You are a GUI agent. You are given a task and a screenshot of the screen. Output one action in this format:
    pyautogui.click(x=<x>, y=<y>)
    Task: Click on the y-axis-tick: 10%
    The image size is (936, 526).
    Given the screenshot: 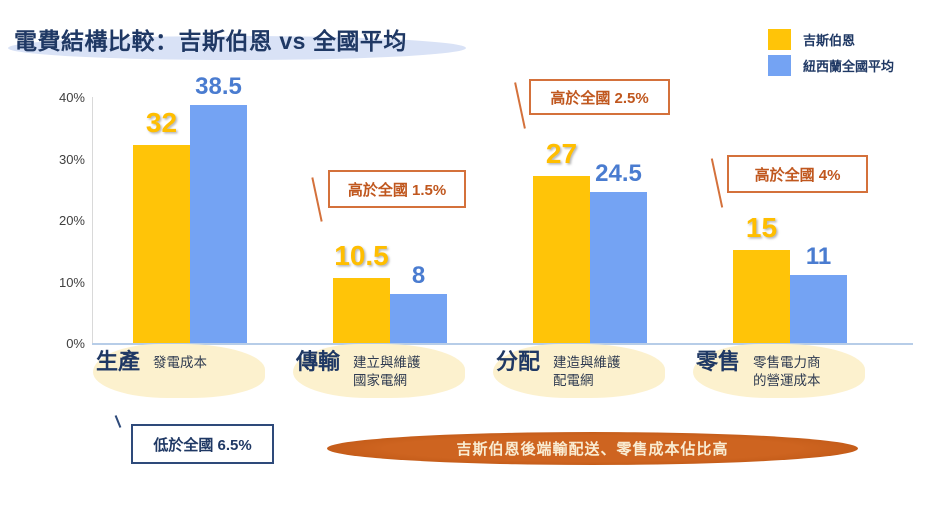 What is the action you would take?
    pyautogui.click(x=71, y=282)
    